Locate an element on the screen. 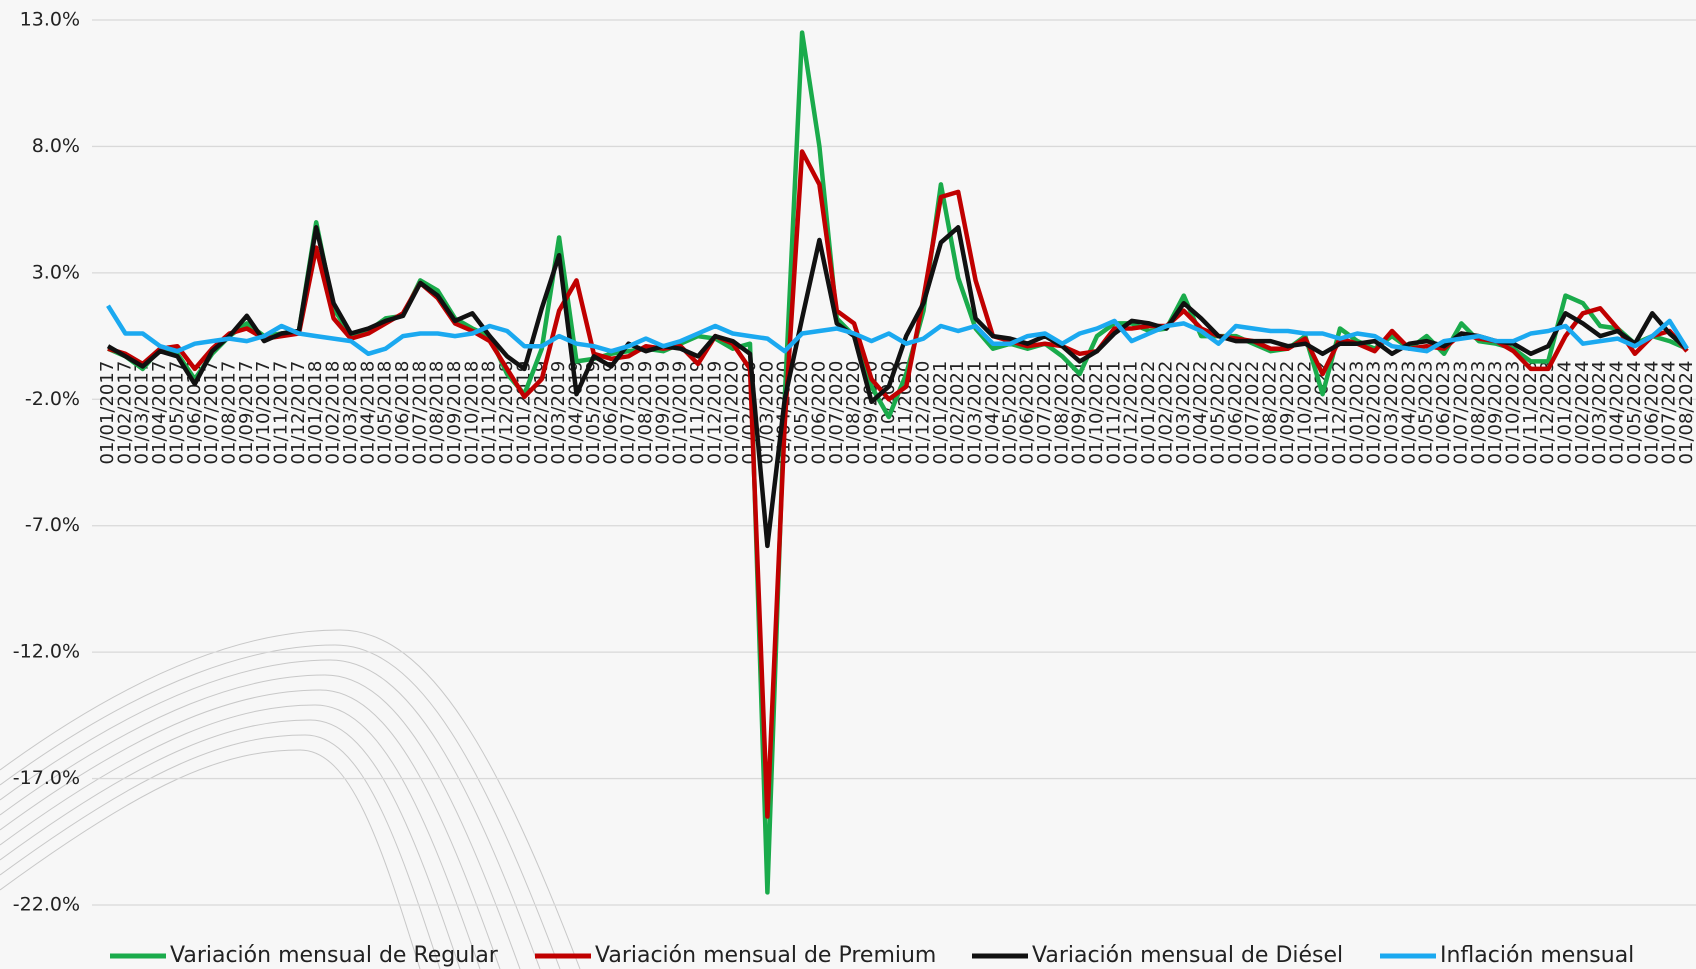 The image size is (1696, 969). x-tick-label: 01/12/2021 is located at coordinates (1131, 413).